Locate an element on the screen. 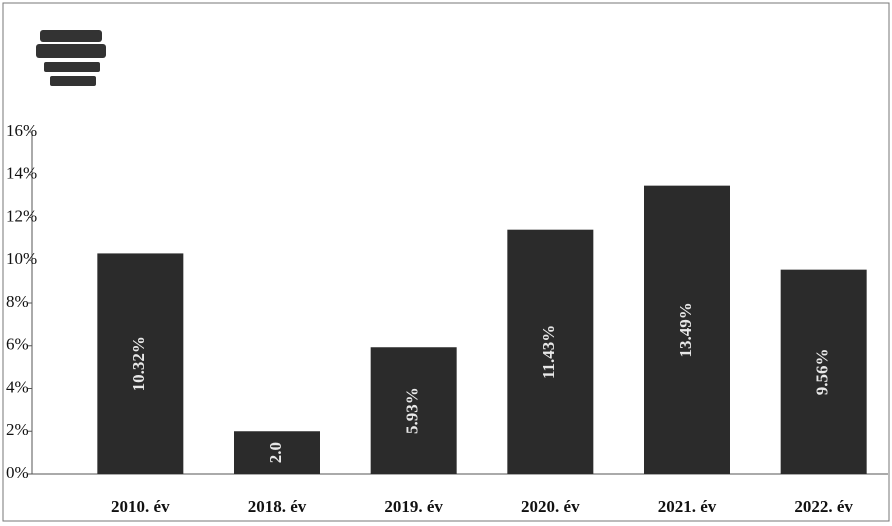 This screenshot has width=892, height=526. y-tick-label: 8% is located at coordinates (17, 301).